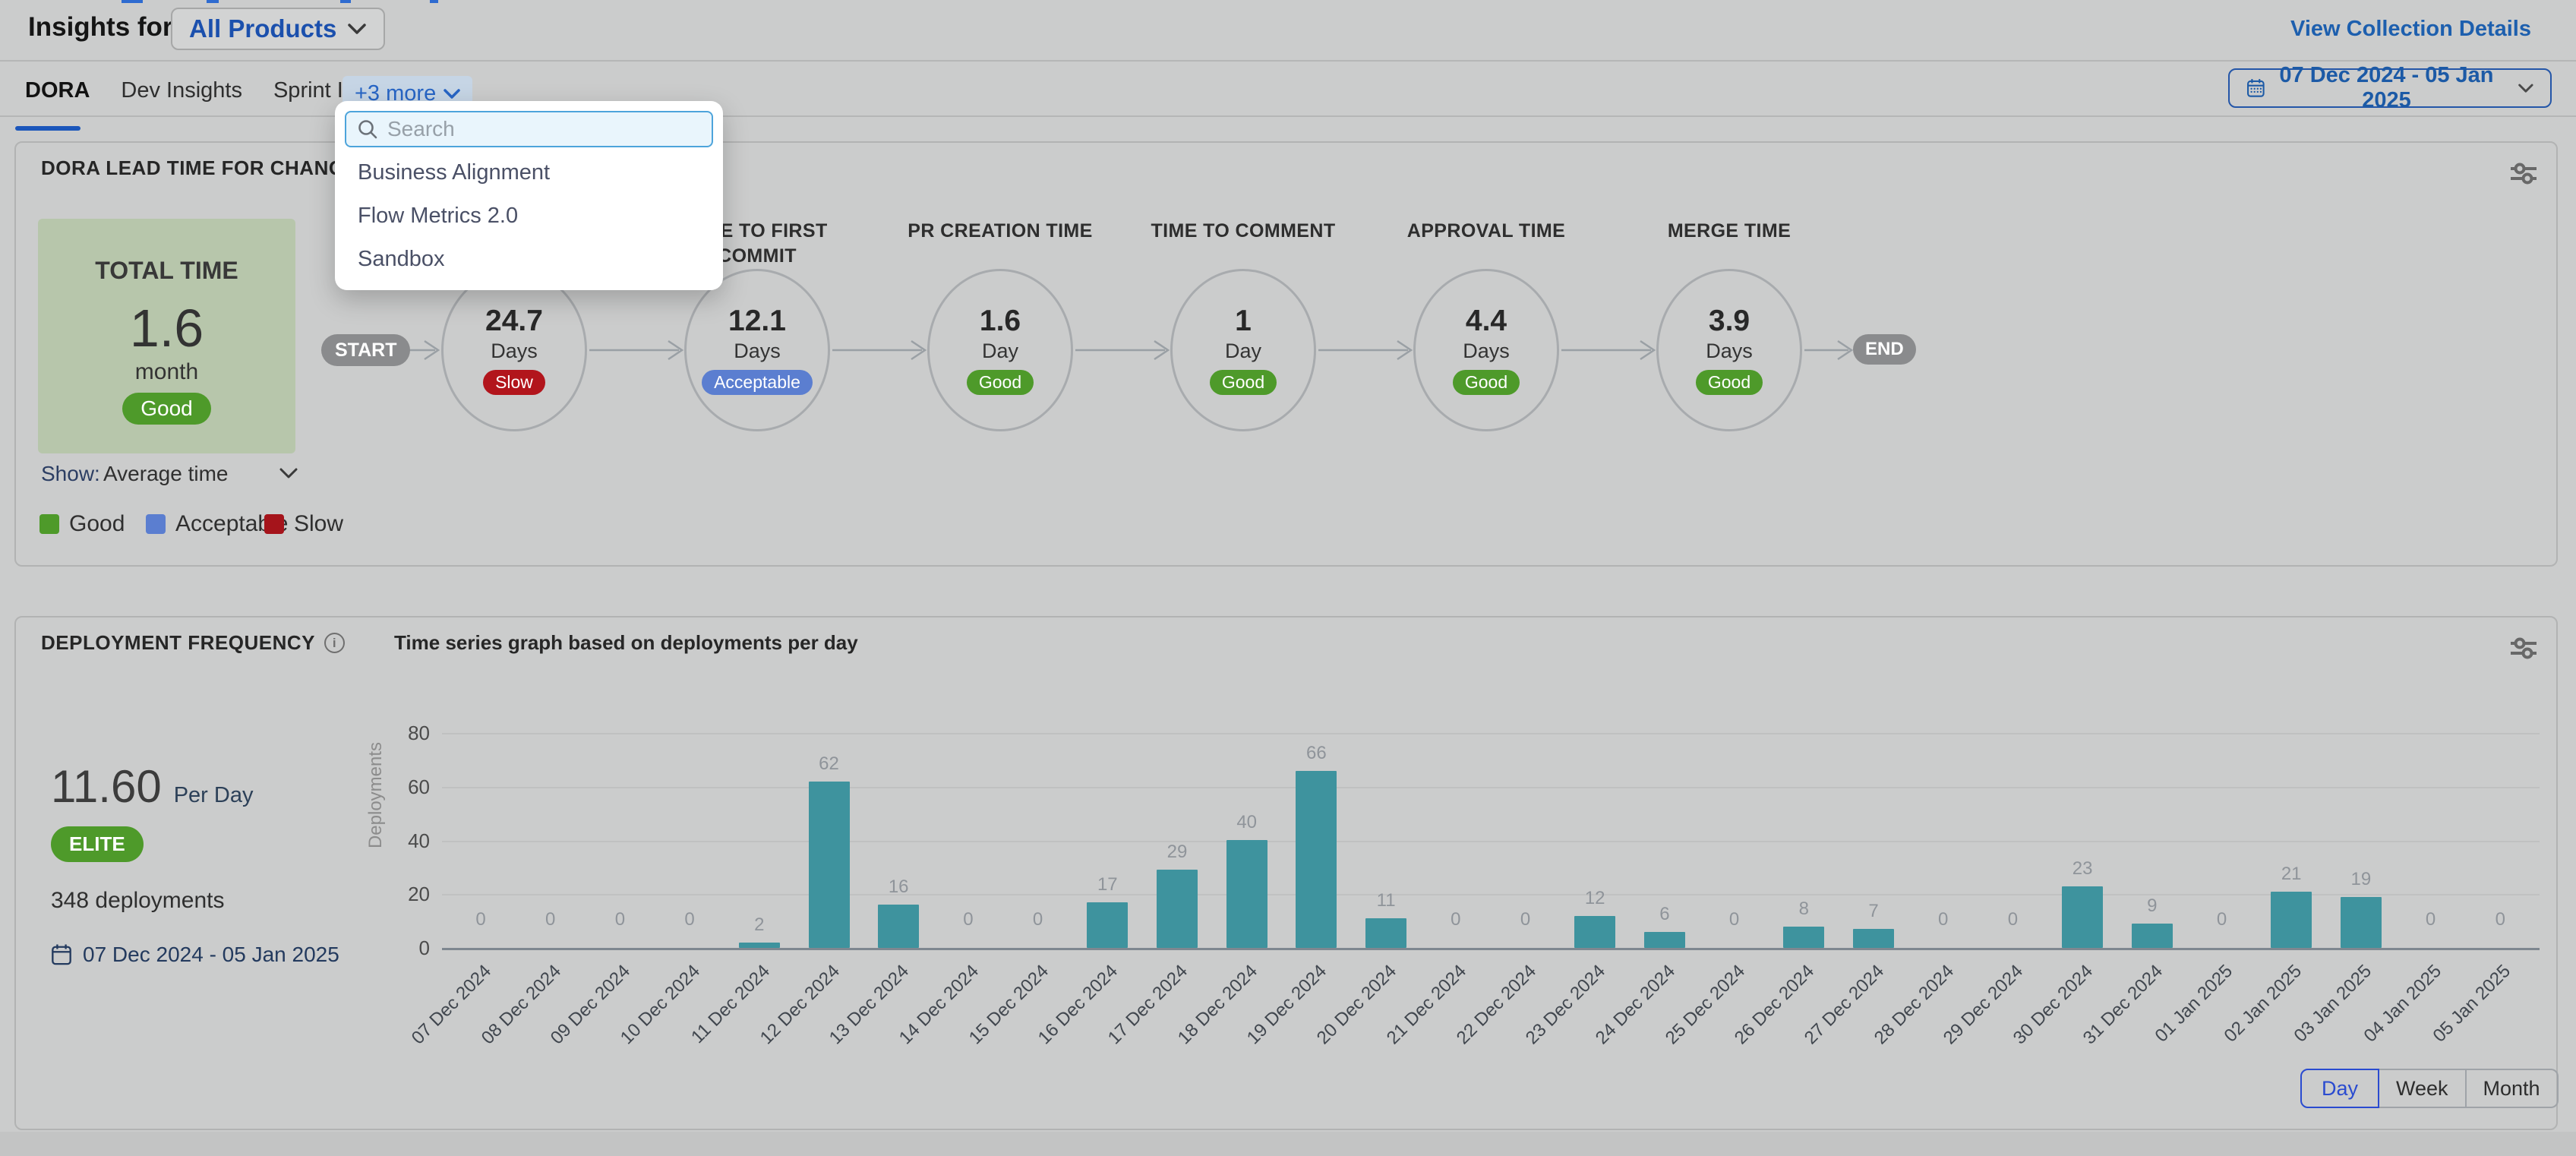 The image size is (2576, 1156). I want to click on stage-value: 24.7, so click(514, 321).